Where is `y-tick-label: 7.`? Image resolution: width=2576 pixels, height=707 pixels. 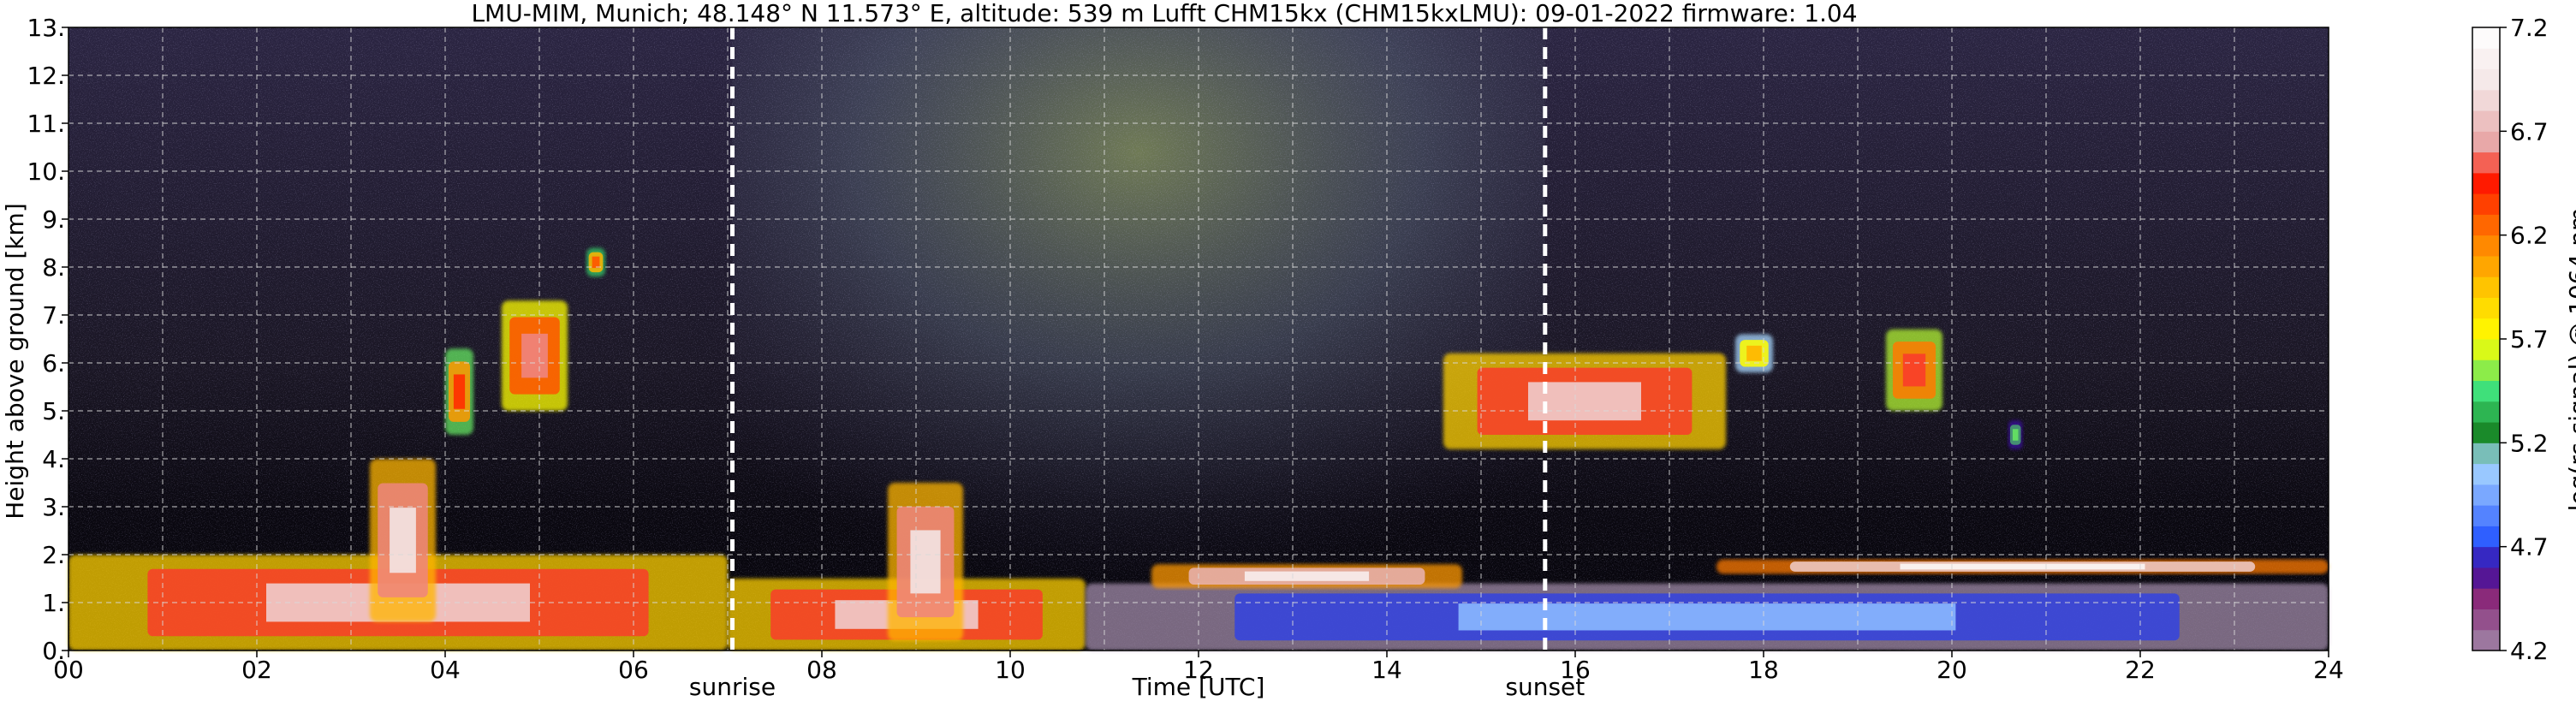
y-tick-label: 7. is located at coordinates (54, 315).